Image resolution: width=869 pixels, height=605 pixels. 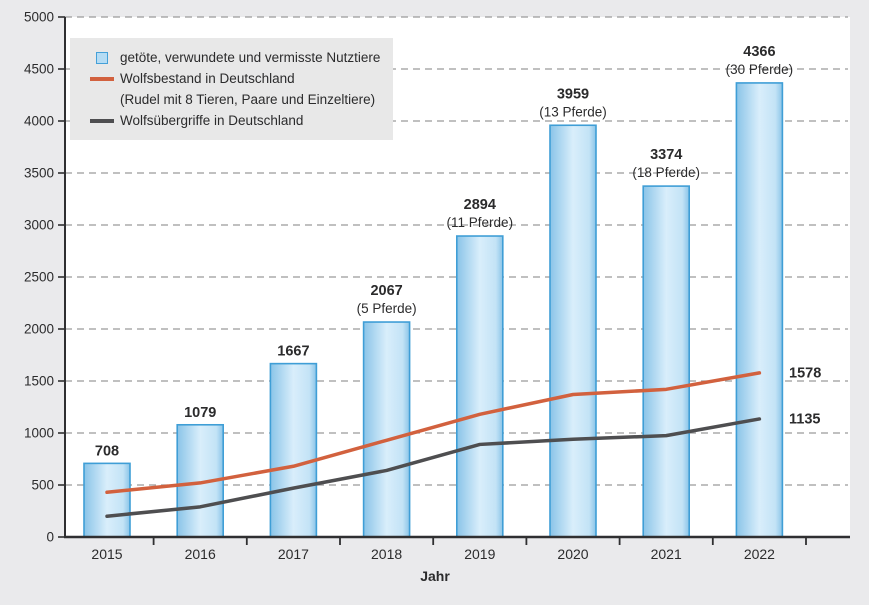 What do you see at coordinates (457, 559) in the screenshot?
I see `x-axis: 2015 2016 2017 2018 2019 2020 2021 2022 Jahr` at bounding box center [457, 559].